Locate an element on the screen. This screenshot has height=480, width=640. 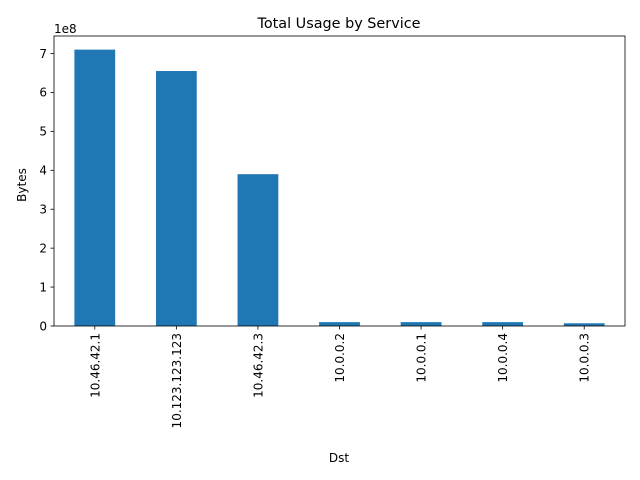
y-tick-label: 3 is located at coordinates (43, 210).